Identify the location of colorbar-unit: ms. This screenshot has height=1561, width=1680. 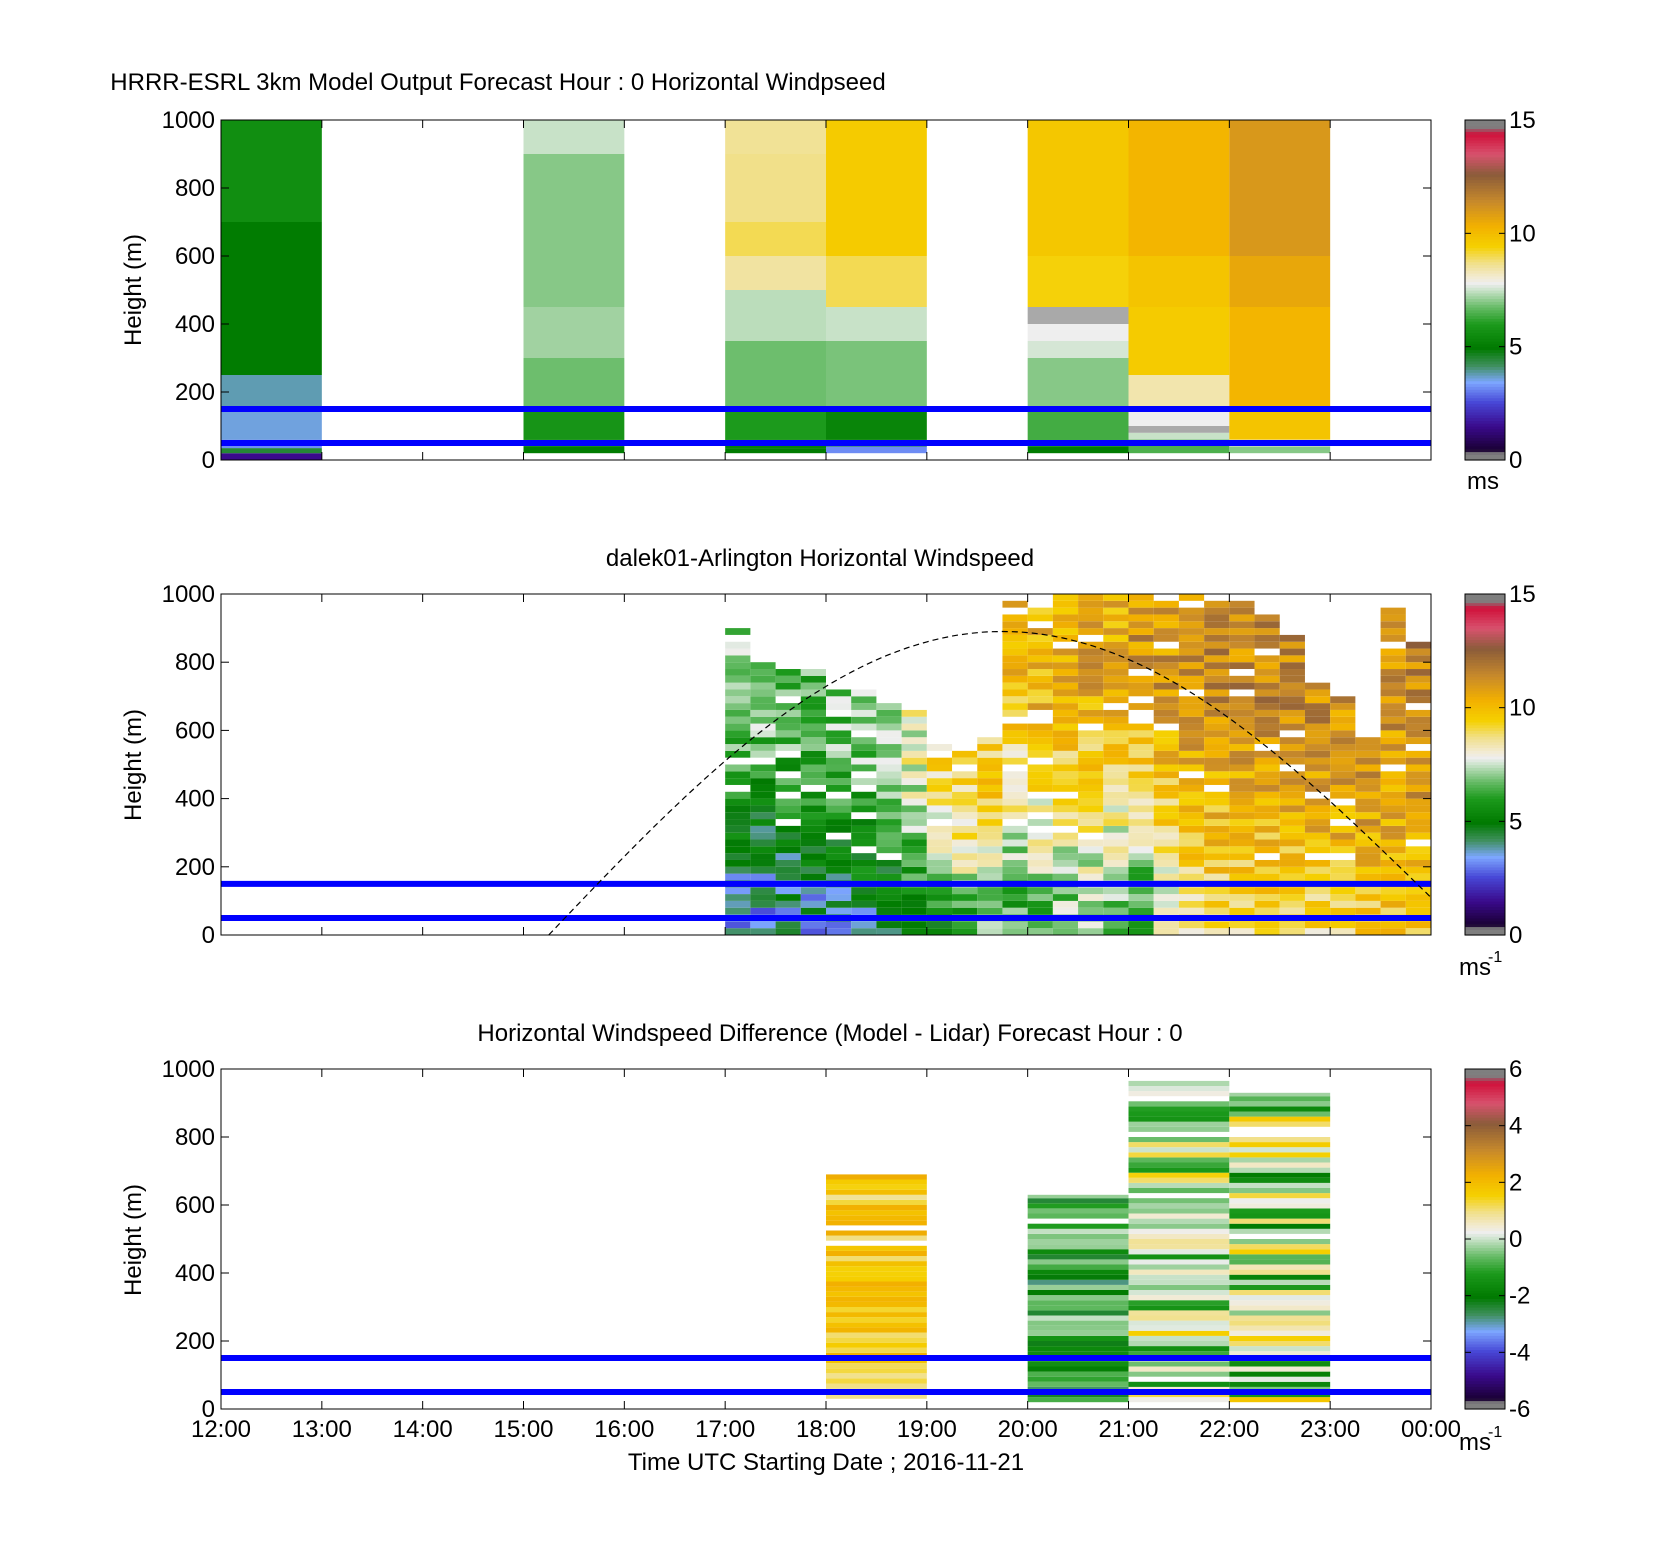
(1475, 967).